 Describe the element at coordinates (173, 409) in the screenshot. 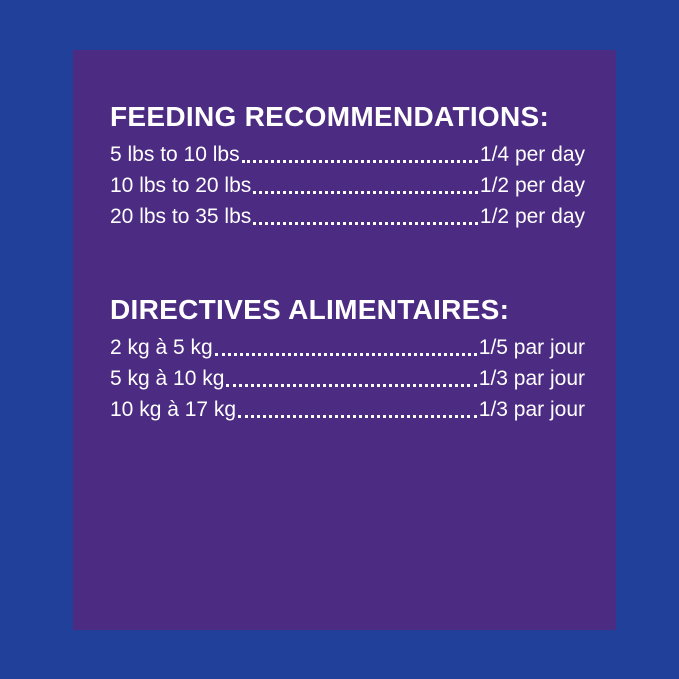

I see `weight-range-label: 10 kg à 17 kg` at that location.